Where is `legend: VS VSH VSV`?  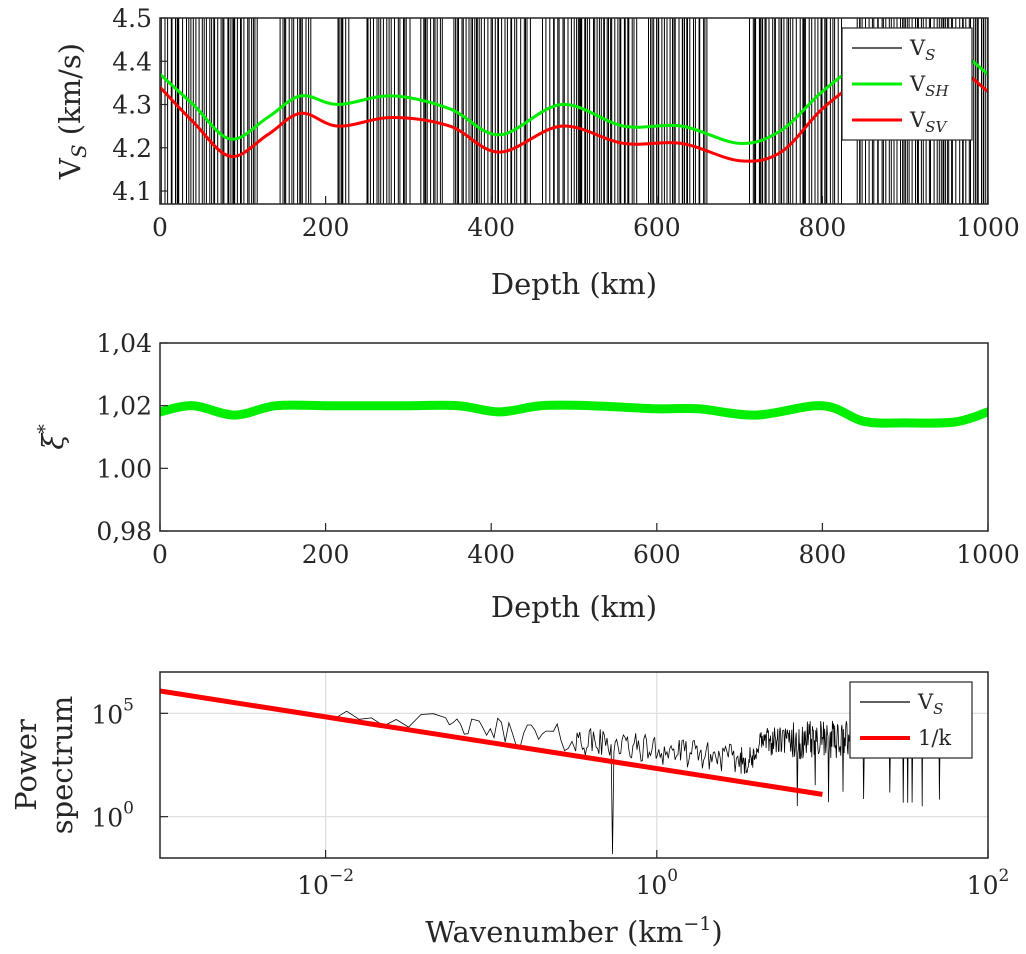 legend: VS VSH VSV is located at coordinates (907, 84).